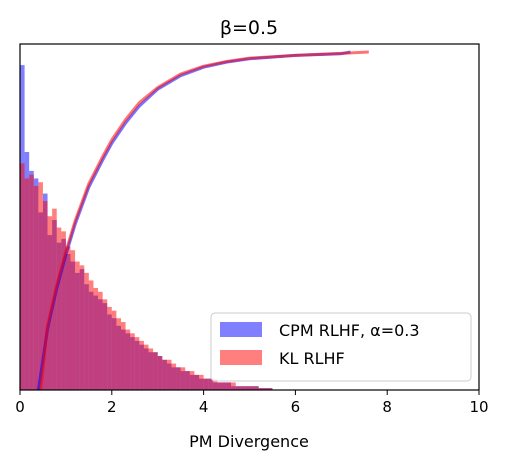 The height and width of the screenshot is (469, 508). I want to click on legend-box, so click(341, 347).